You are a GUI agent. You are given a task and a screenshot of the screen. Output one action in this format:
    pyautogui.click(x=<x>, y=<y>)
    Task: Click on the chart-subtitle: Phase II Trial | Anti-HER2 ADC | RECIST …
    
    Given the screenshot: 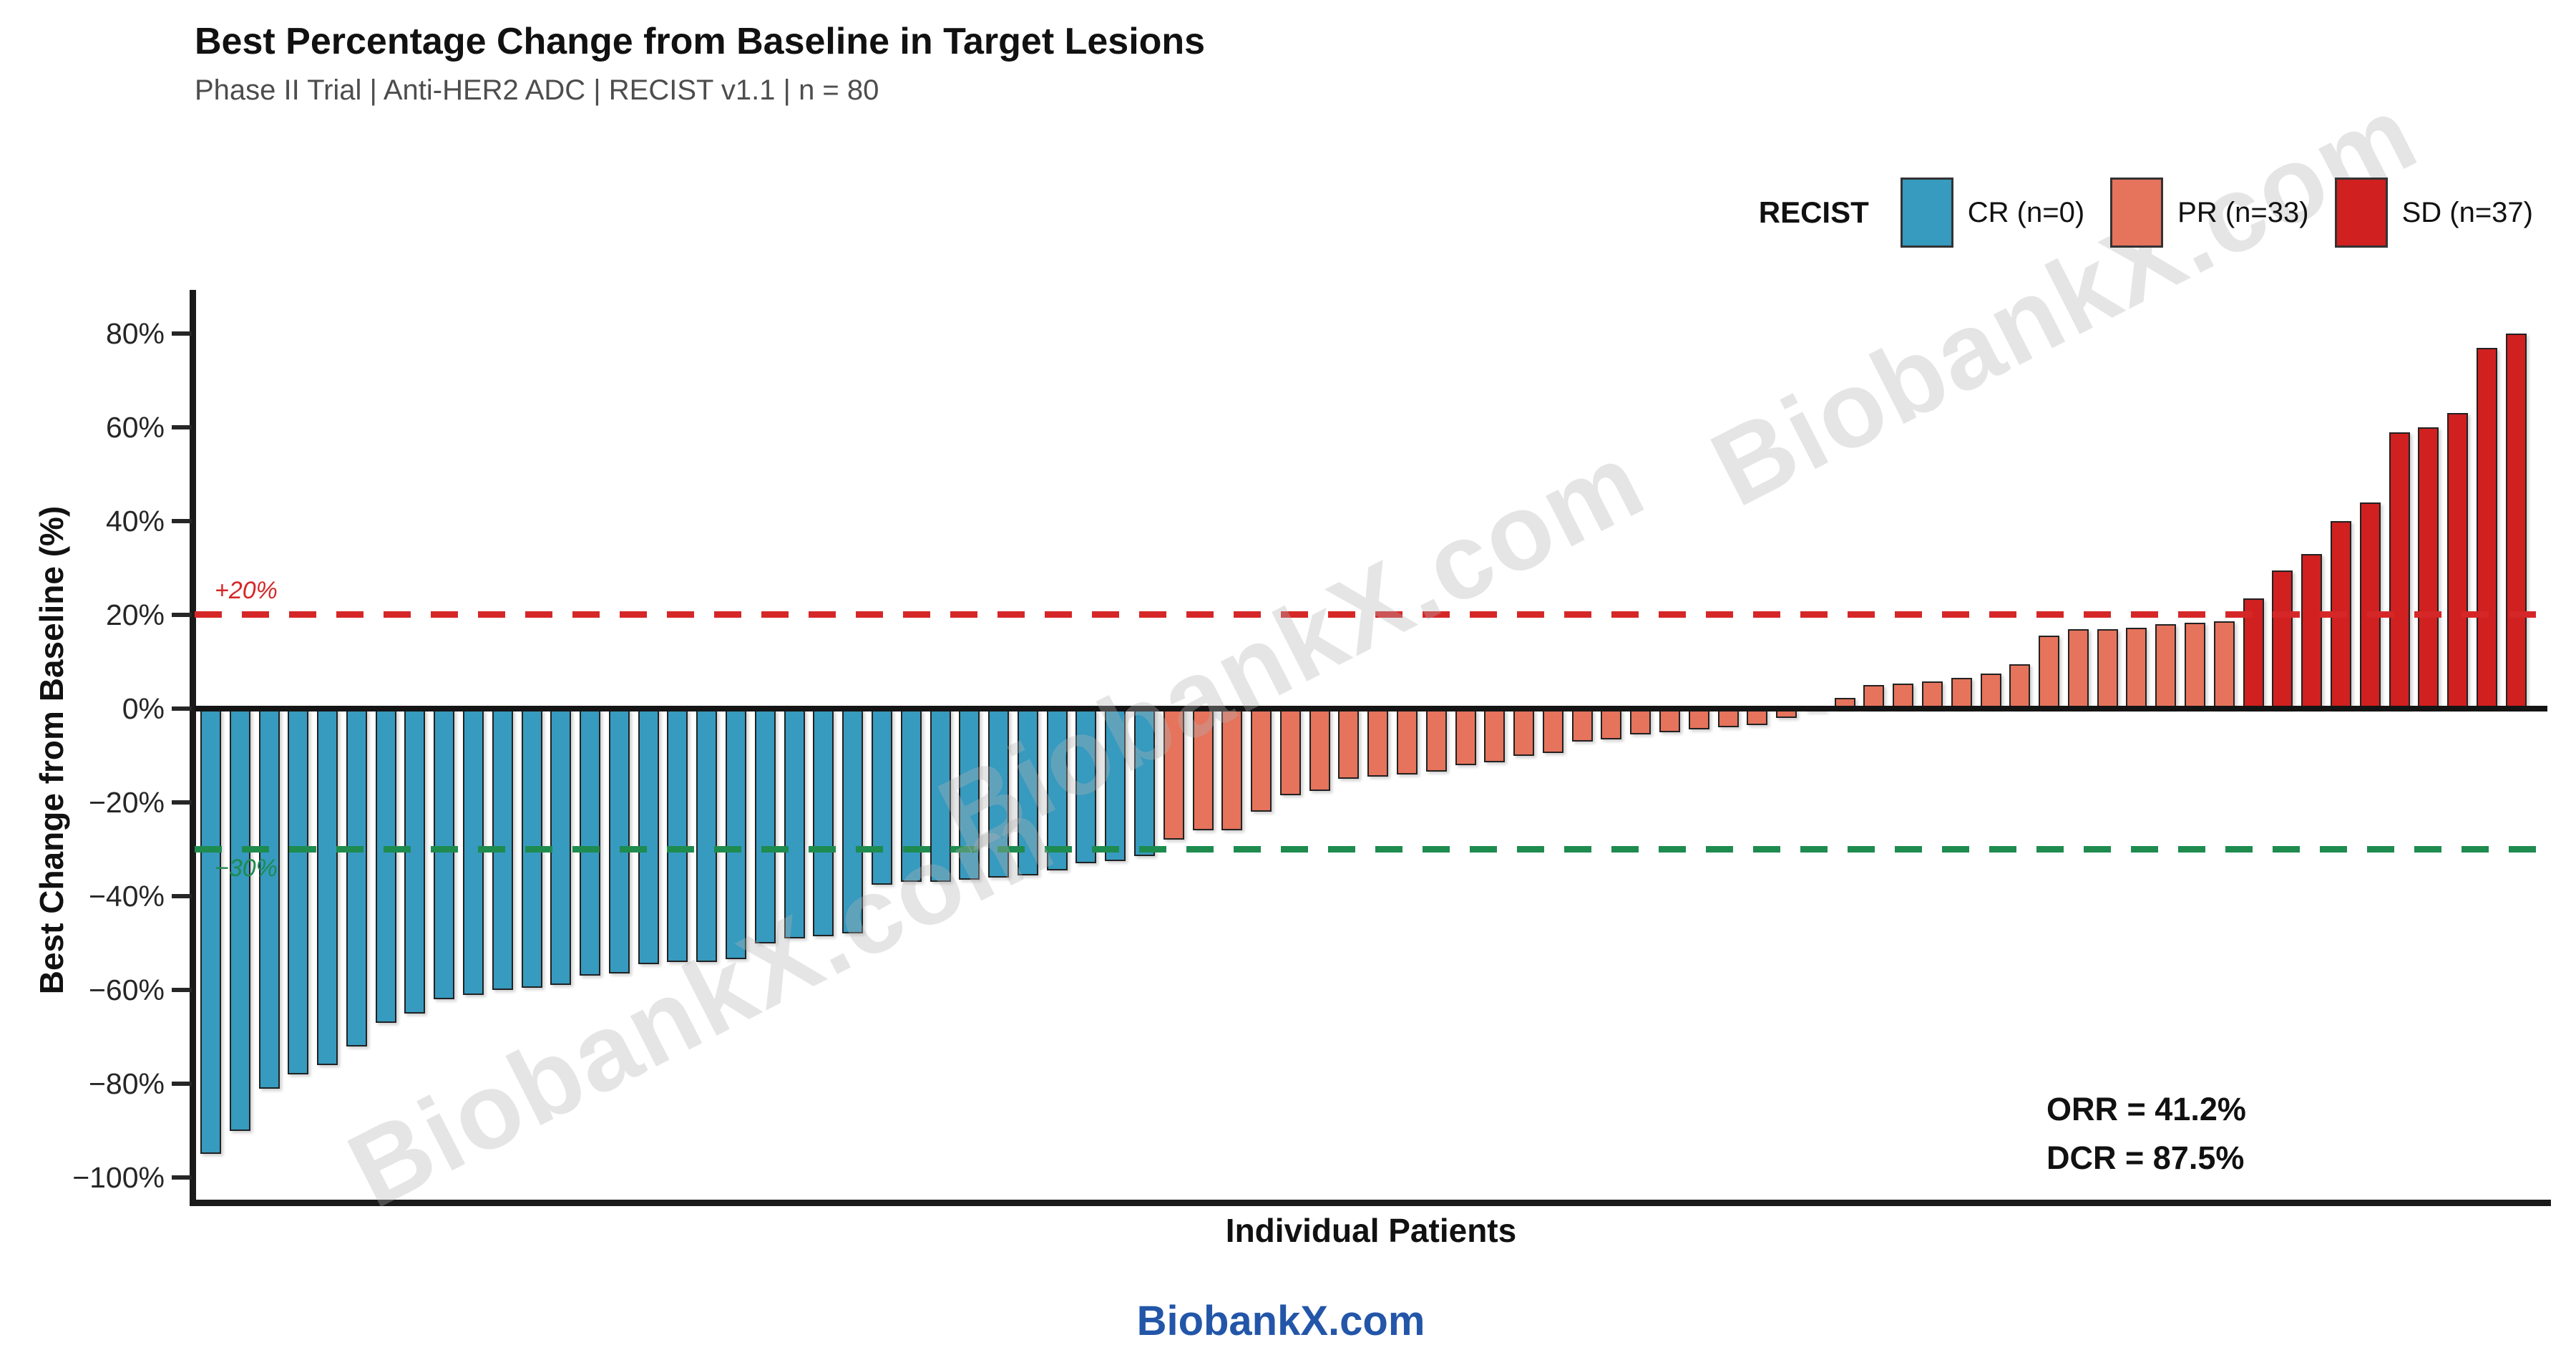 What is the action you would take?
    pyautogui.click(x=537, y=90)
    